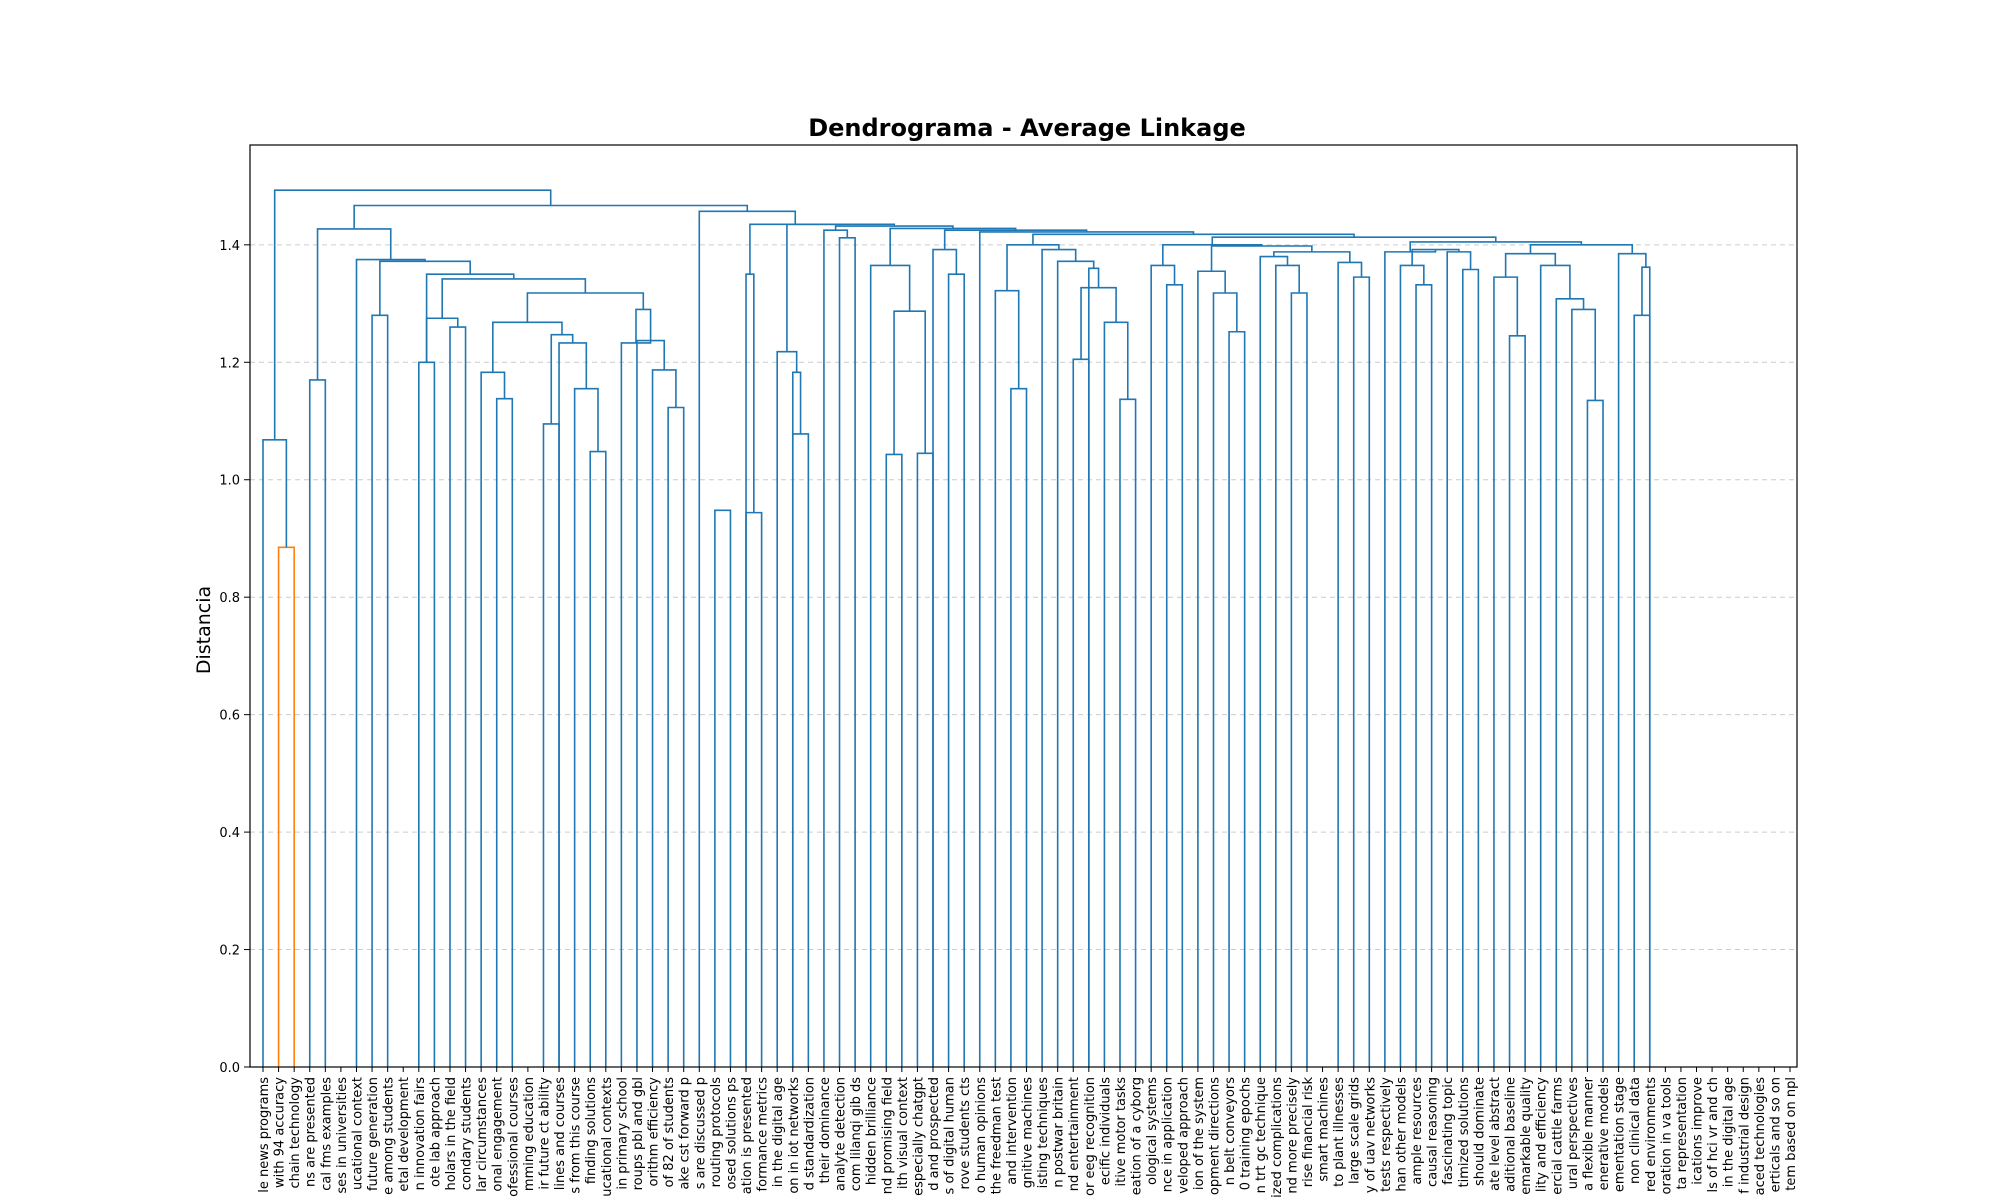 This screenshot has width=2000, height=1200. What do you see at coordinates (229, 598) in the screenshot?
I see `y-tick-label: 0.8` at bounding box center [229, 598].